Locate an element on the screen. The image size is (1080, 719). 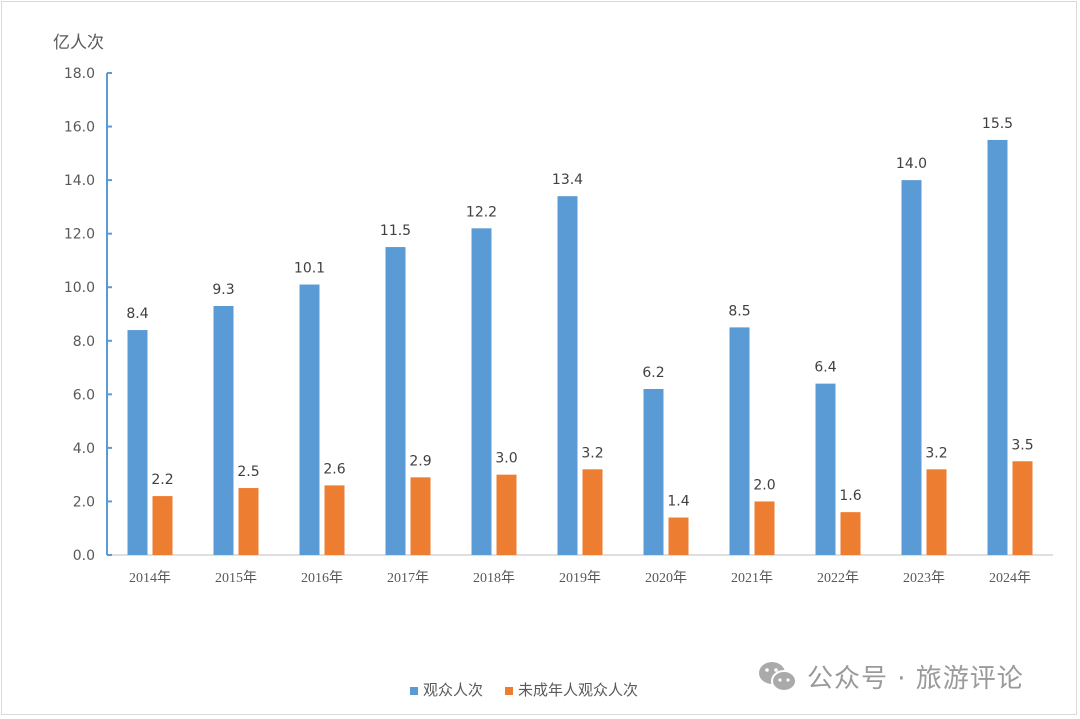
y-tick-label: 10.0 is located at coordinates (79, 288).